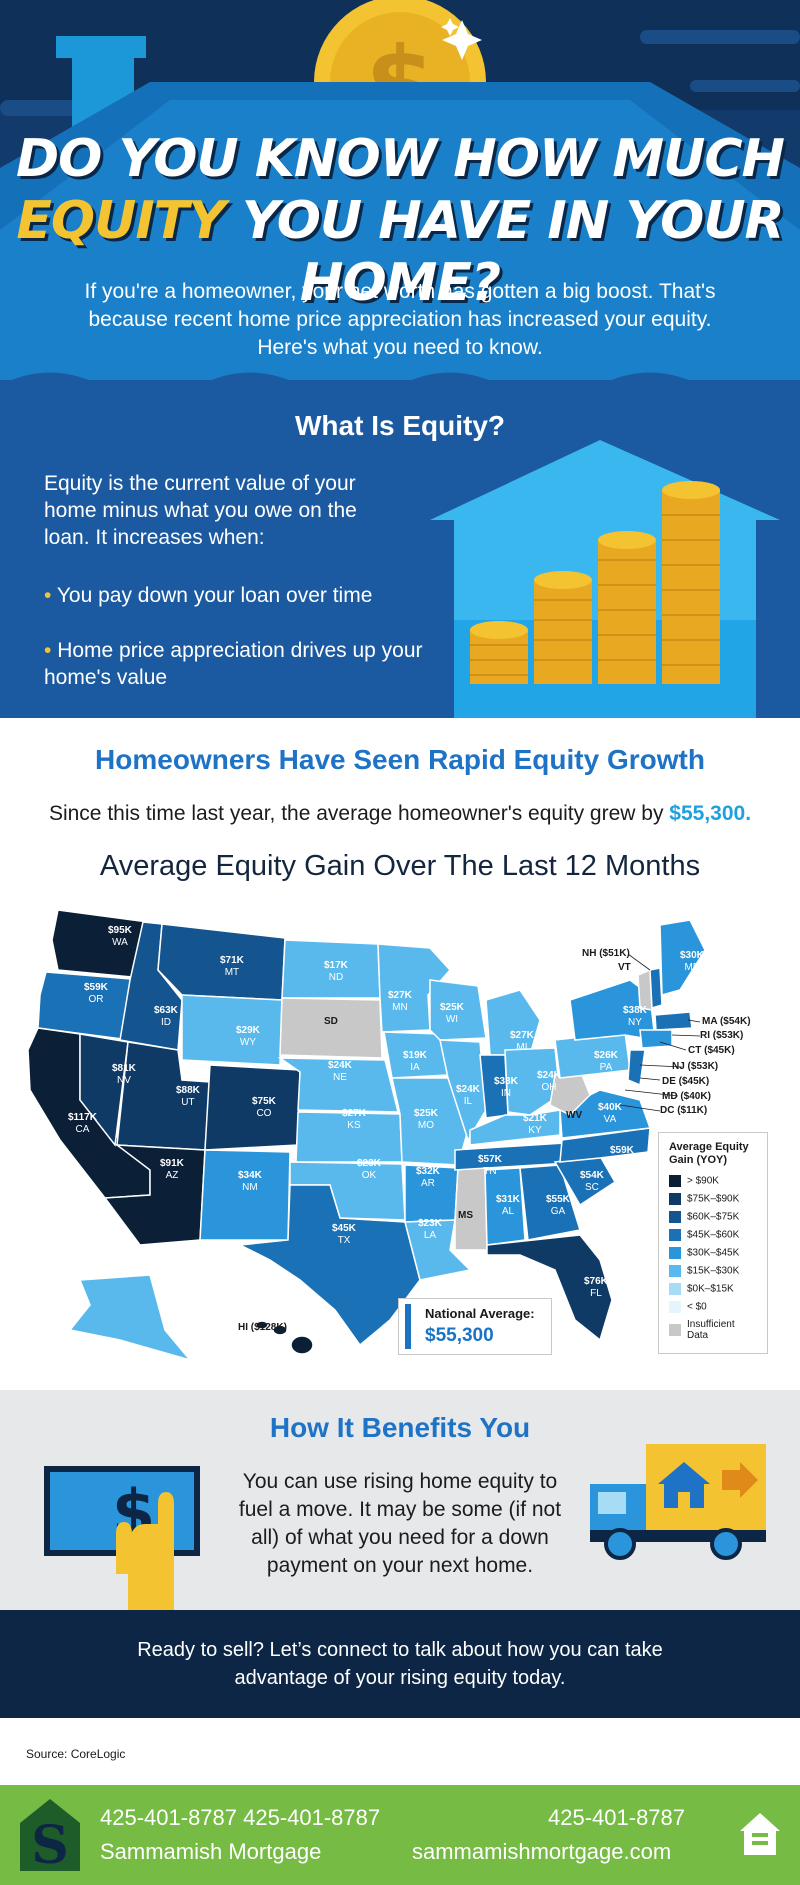 This screenshot has height=1885, width=800. Describe the element at coordinates (622, 1162) in the screenshot. I see `state-code: NC` at that location.